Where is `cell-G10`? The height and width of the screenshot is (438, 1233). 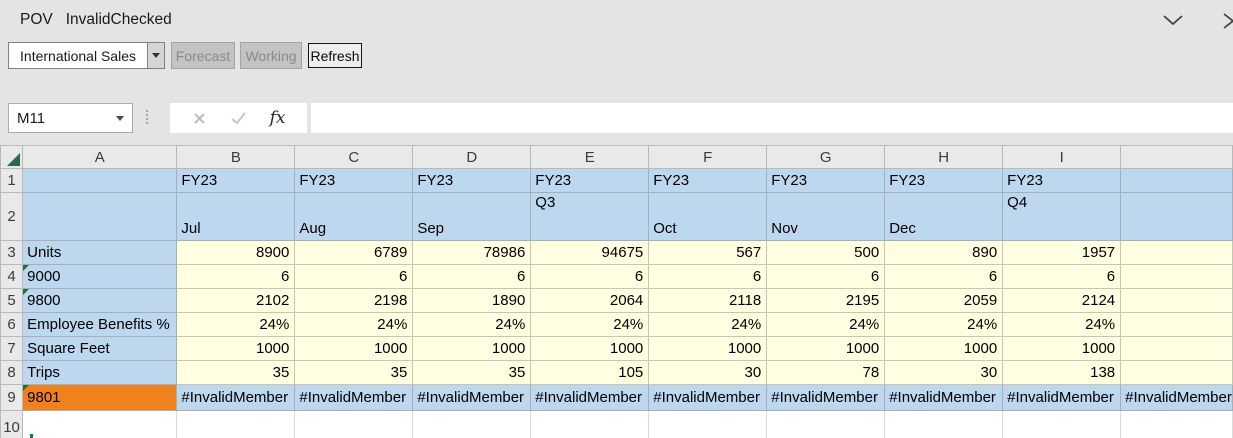 cell-G10 is located at coordinates (826, 424).